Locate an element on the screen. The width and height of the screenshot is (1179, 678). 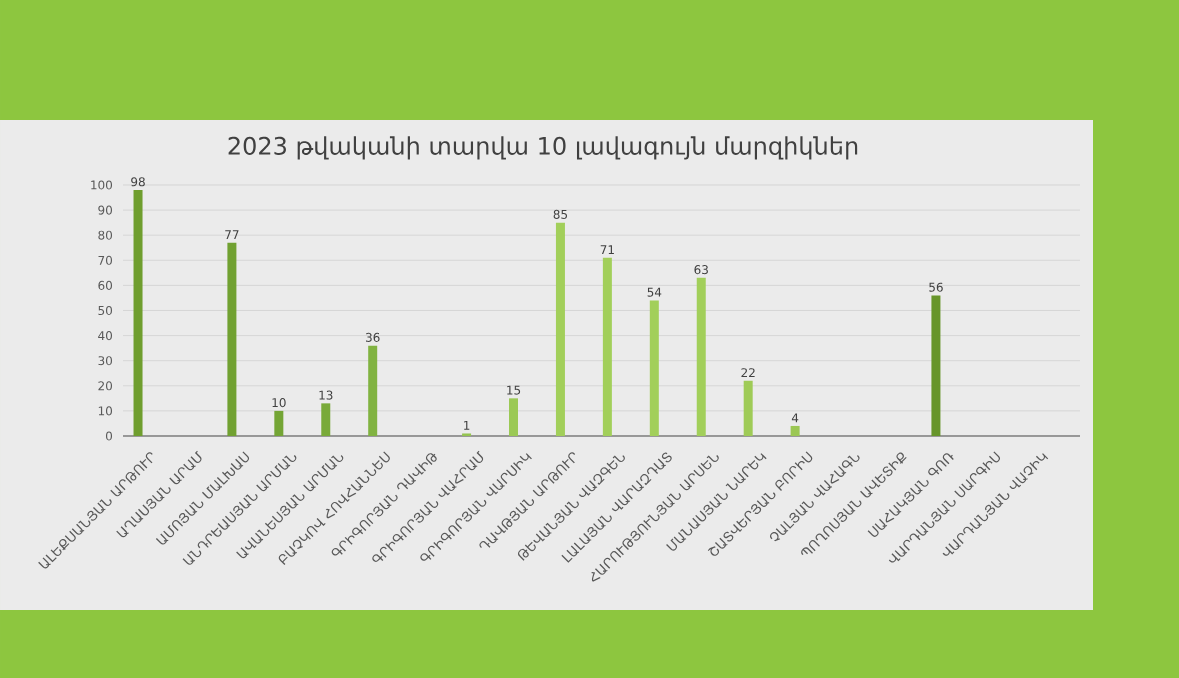
data-label: 77 is located at coordinates (232, 235).